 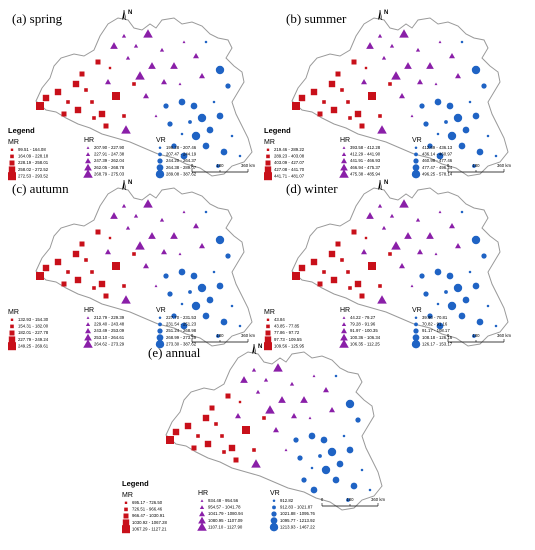 What do you see at coordinates (289, 175) in the screenshot?
I see `legend-range-label: 441.71 - 481.07` at bounding box center [289, 175].